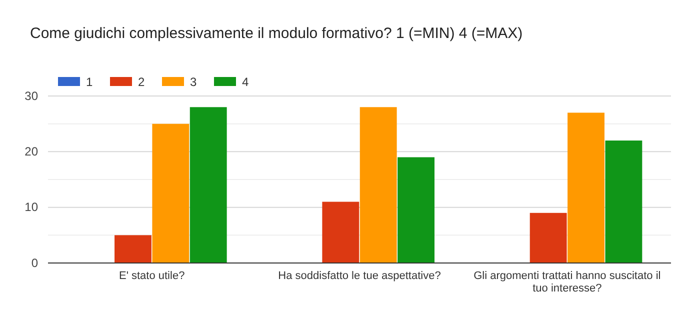 This screenshot has width=679, height=331. Describe the element at coordinates (89, 82) in the screenshot. I see `legend-label: 1` at that location.